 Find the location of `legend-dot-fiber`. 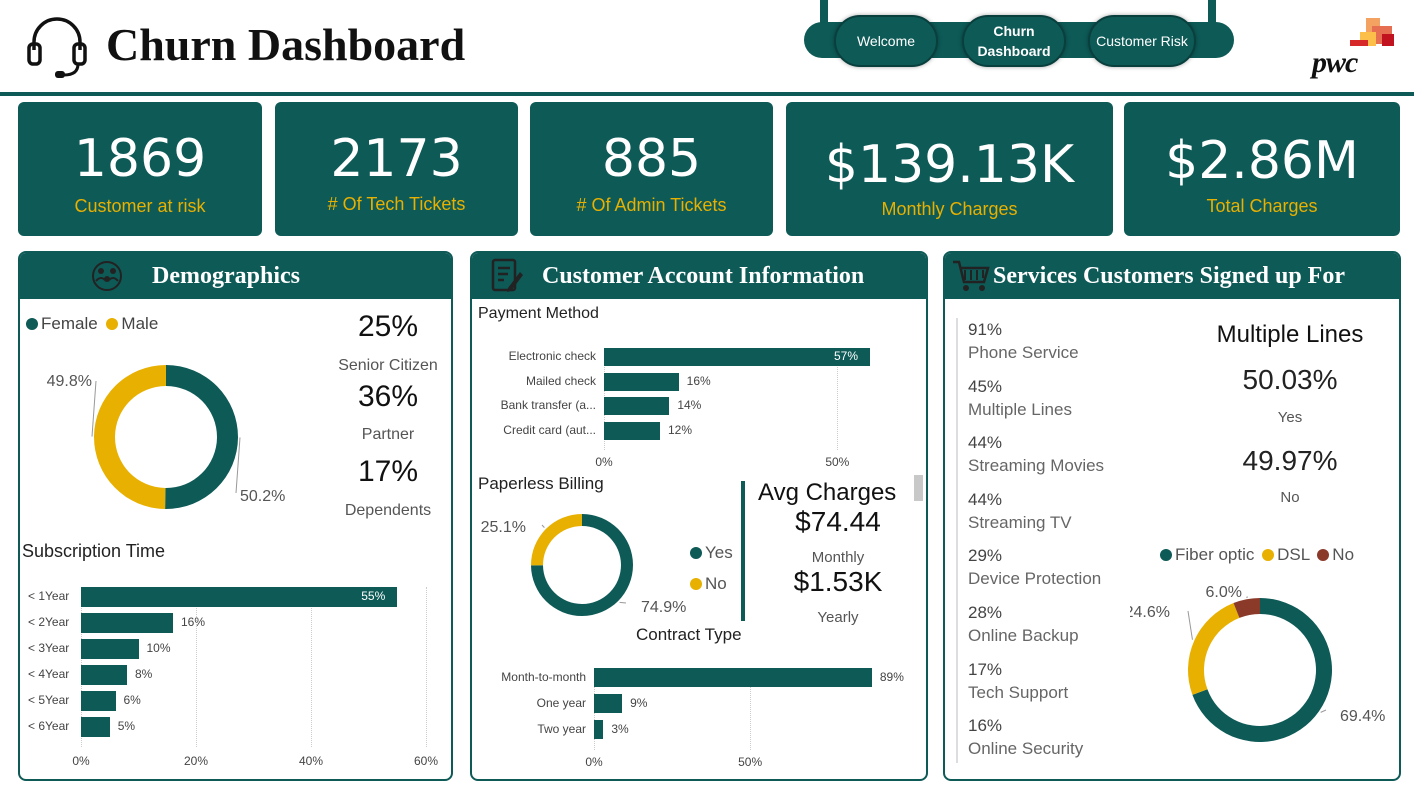

legend-dot-fiber is located at coordinates (1166, 555).